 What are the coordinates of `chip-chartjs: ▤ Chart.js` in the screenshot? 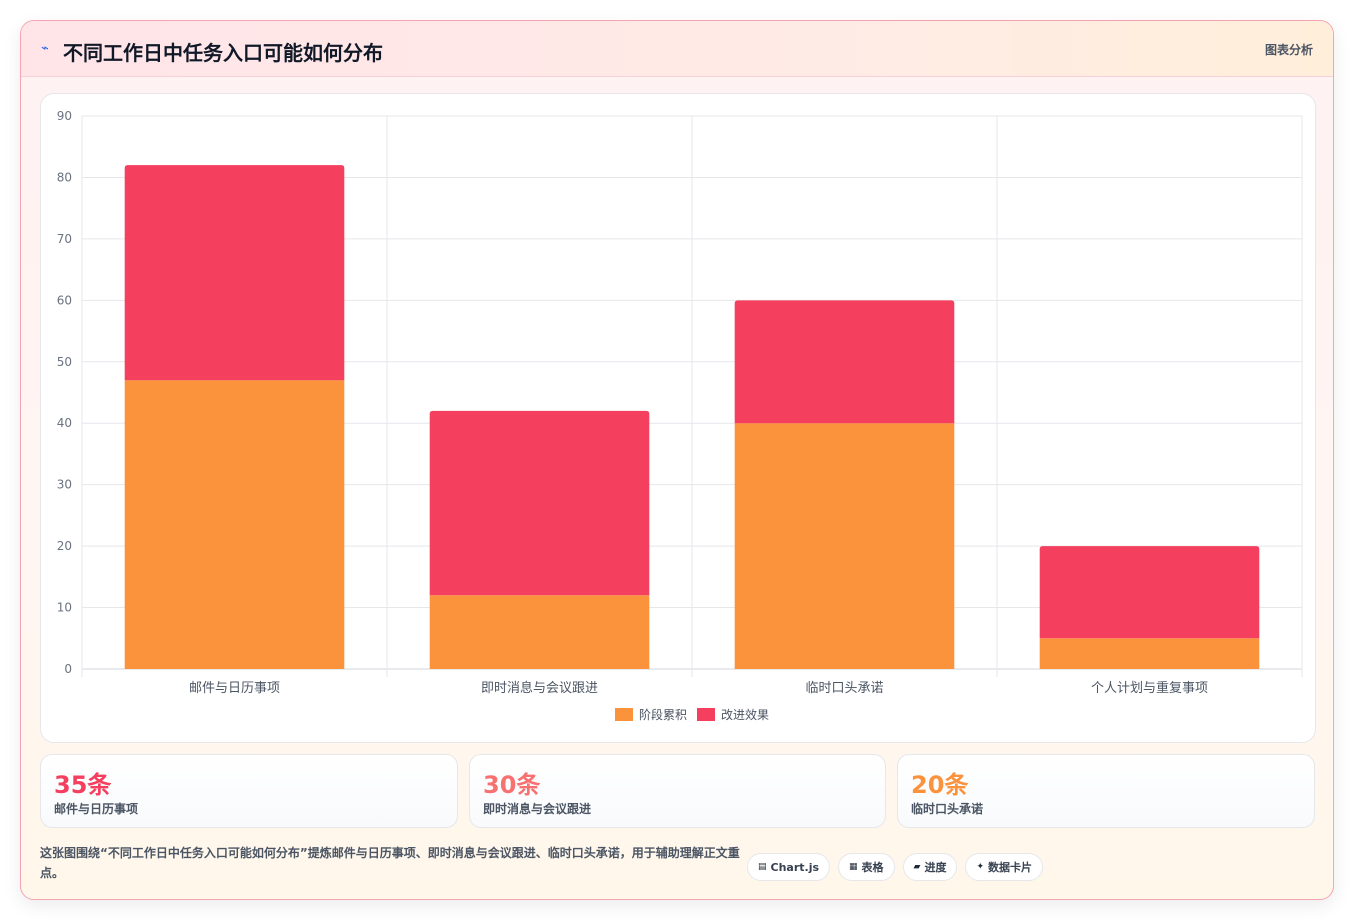 It's located at (789, 867).